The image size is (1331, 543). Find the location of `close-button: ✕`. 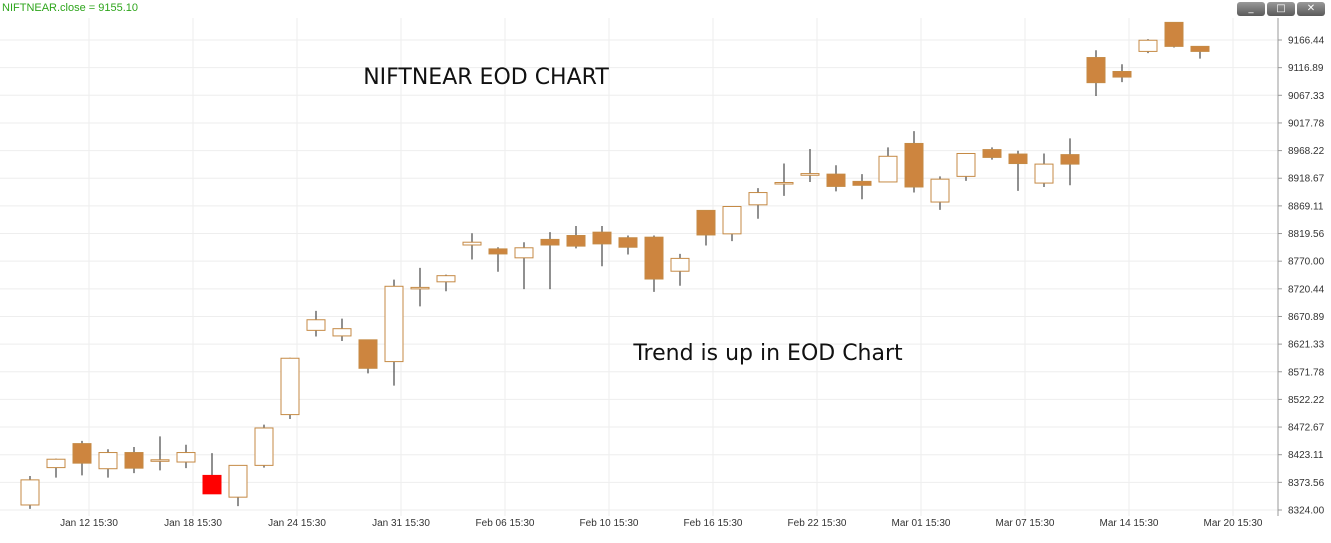

close-button: ✕ is located at coordinates (1311, 9).